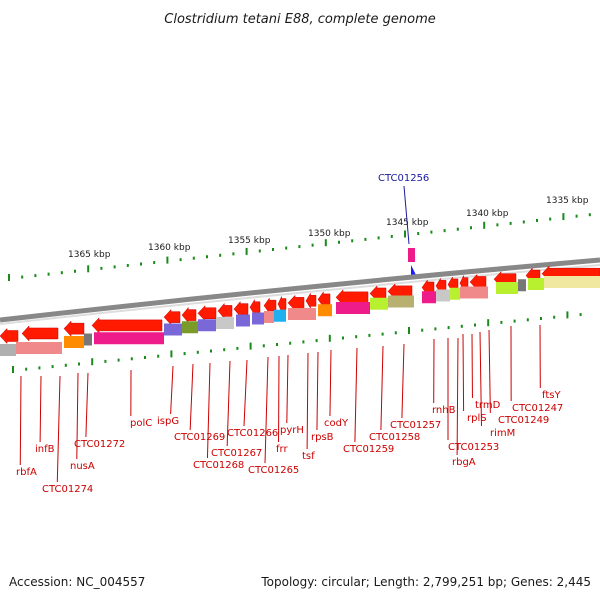  Describe the element at coordinates (292, 430) in the screenshot. I see `gene-label-pyrh: pyrH` at that location.